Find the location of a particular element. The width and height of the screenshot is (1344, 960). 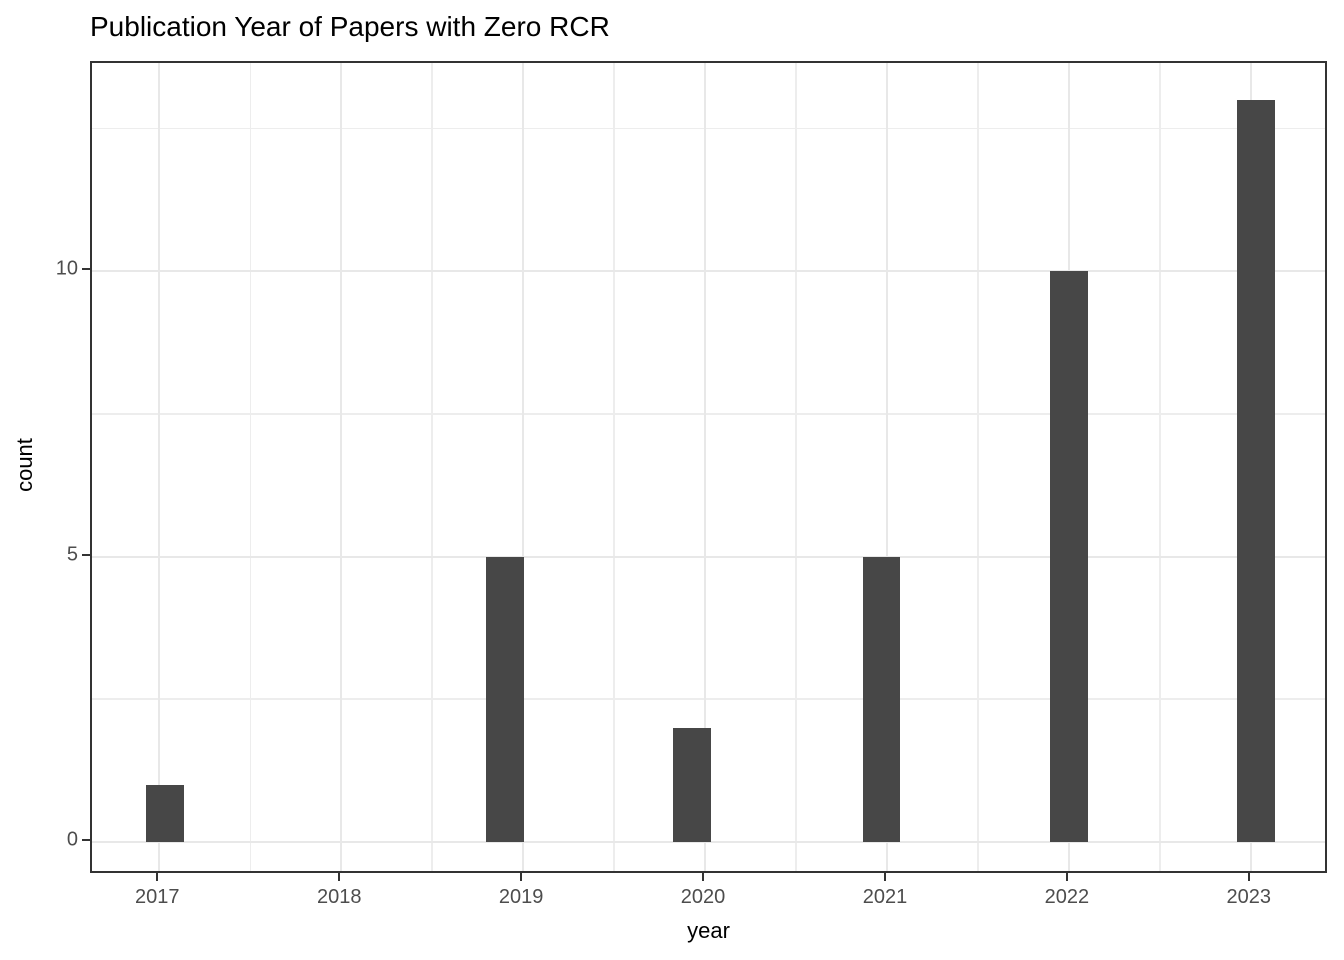

y-tick-label: 10 is located at coordinates (66, 268).